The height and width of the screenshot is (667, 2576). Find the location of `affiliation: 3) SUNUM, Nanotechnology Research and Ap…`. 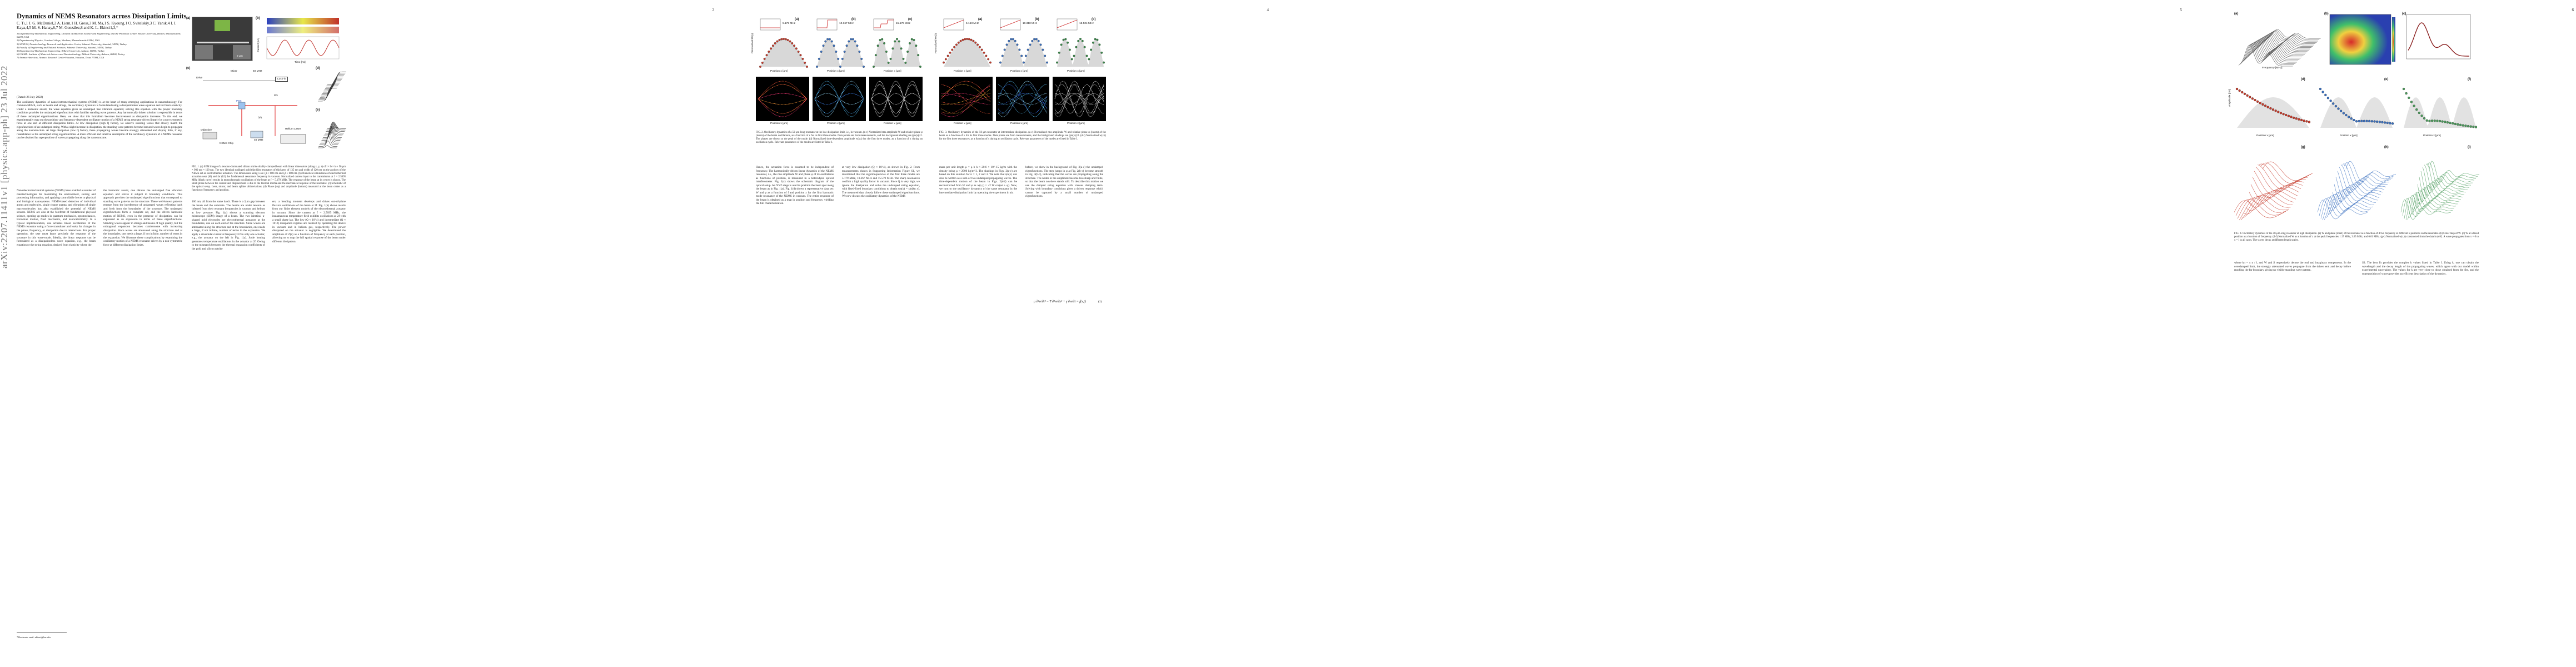

affiliation: 3) SUNUM, Nanotechnology Research and Ap… is located at coordinates (72, 44).